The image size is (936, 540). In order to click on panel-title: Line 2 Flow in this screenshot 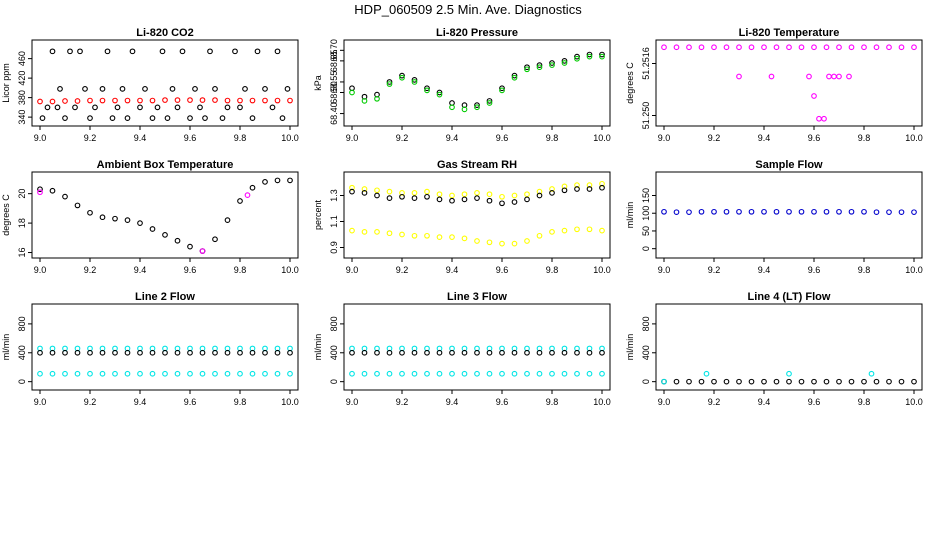, I will do `click(165, 297)`.